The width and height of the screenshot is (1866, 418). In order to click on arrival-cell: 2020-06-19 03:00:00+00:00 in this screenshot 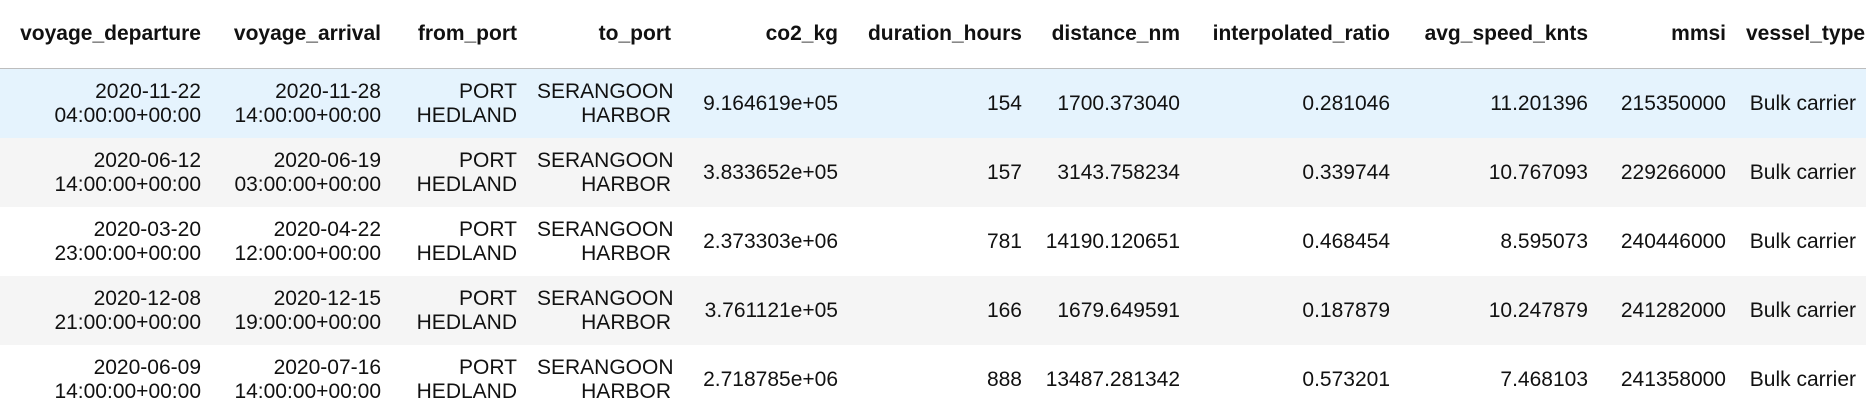, I will do `click(301, 172)`.